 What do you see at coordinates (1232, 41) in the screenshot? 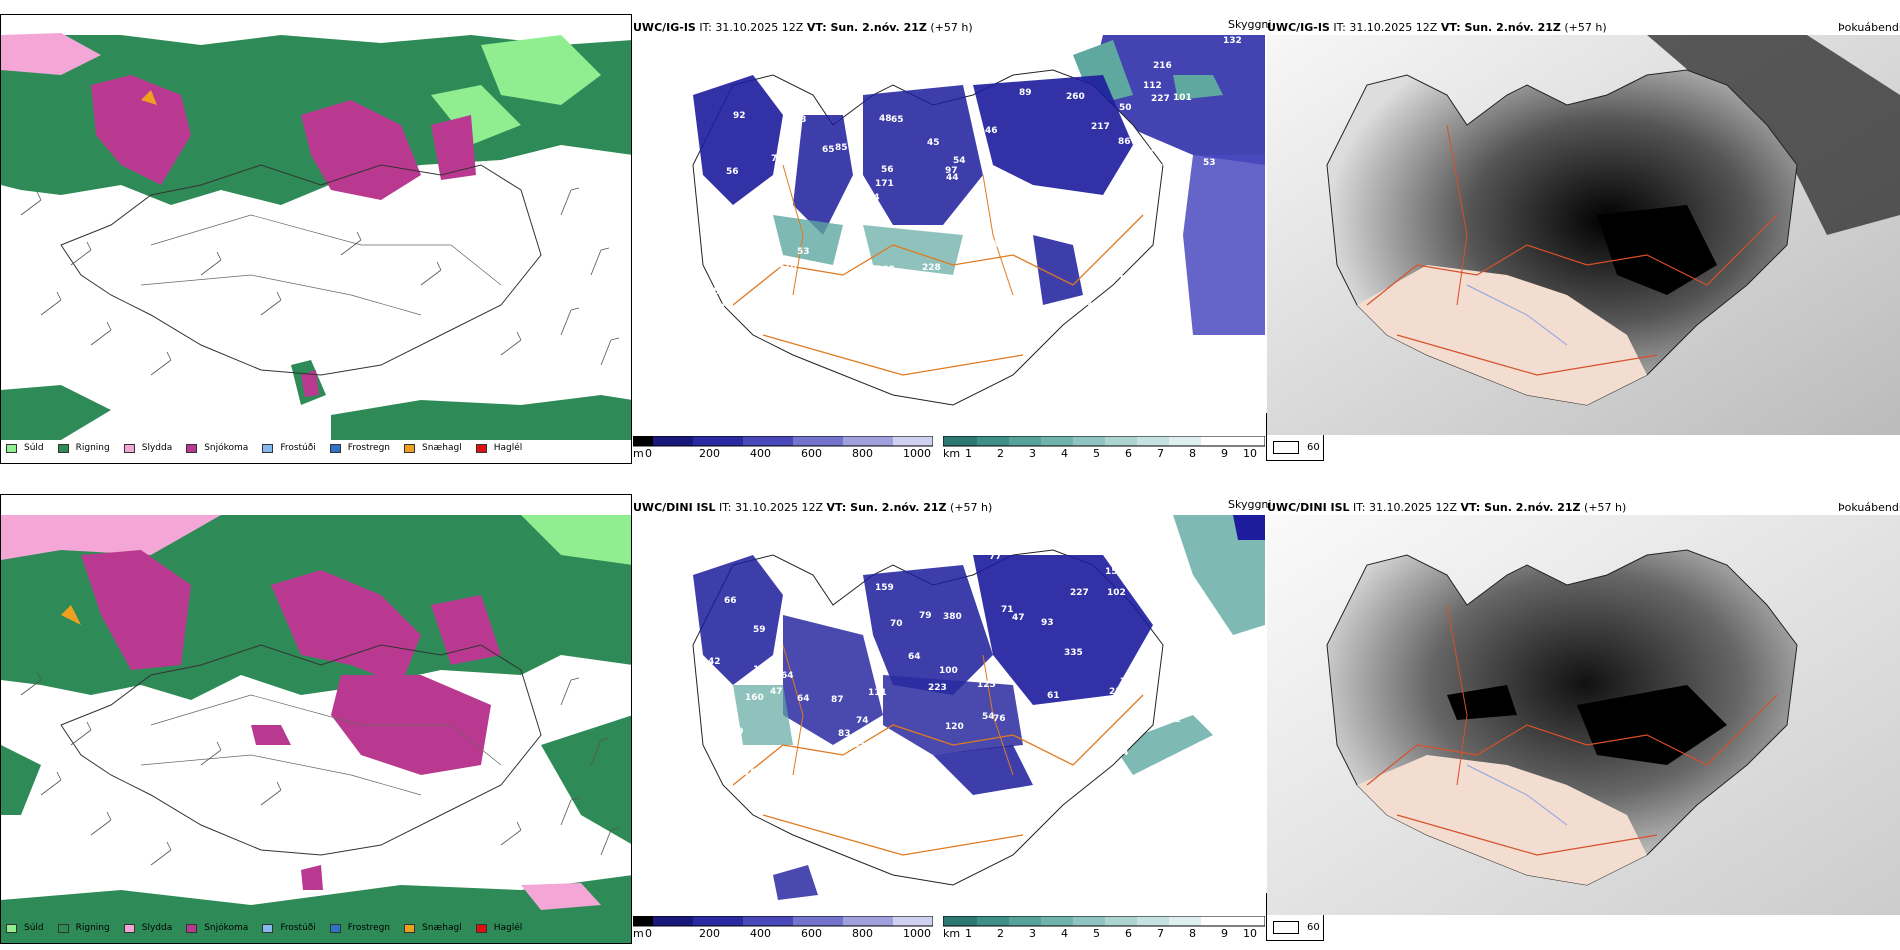
I see `visibility-value-label: 132` at bounding box center [1232, 41].